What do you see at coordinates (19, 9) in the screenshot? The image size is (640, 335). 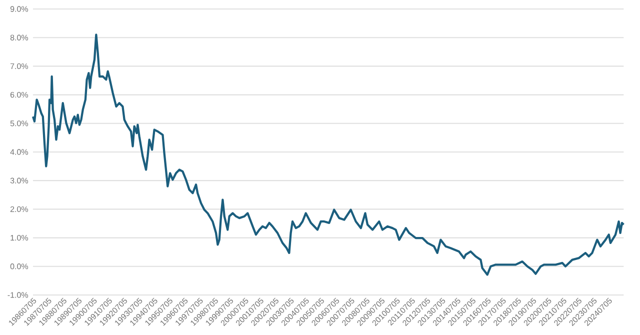 I see `y-tick-label: 9.0%` at bounding box center [19, 9].